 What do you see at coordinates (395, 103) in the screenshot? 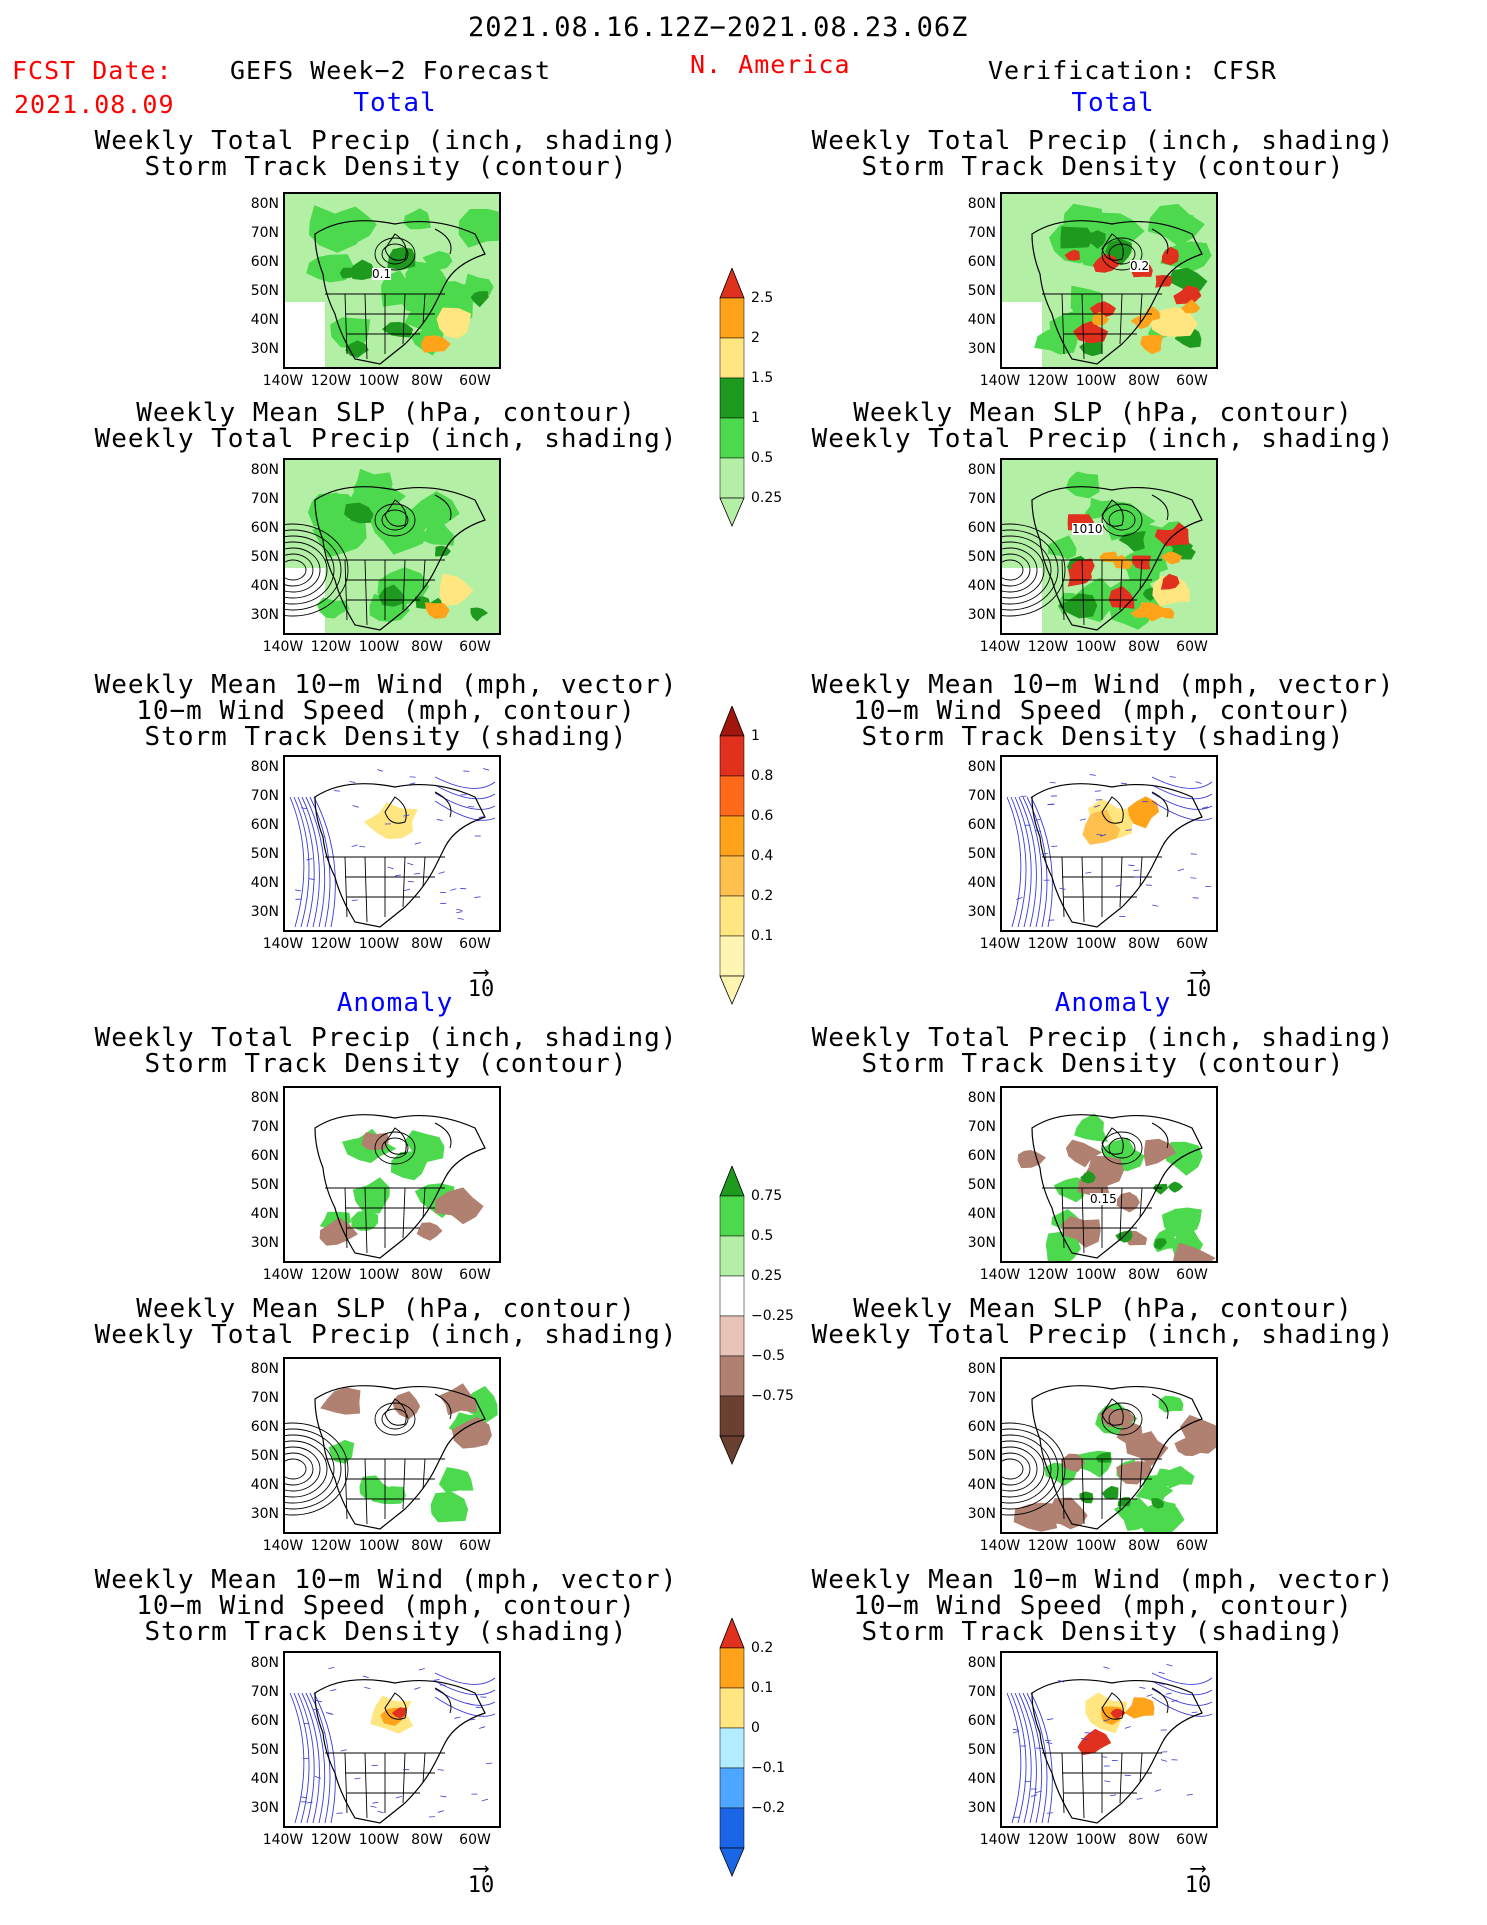
I see `section-total-left: Total` at bounding box center [395, 103].